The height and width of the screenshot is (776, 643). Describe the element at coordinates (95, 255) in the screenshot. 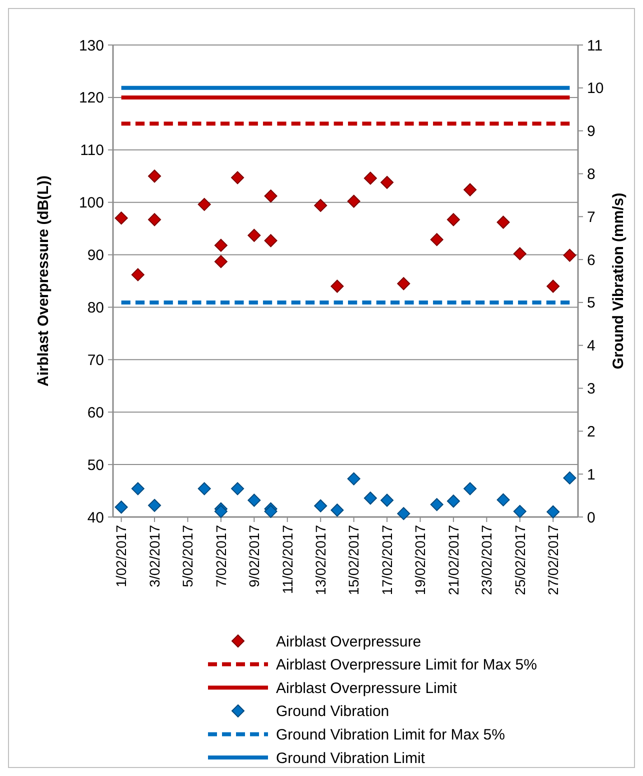

I see `y-tick-label: 90` at that location.